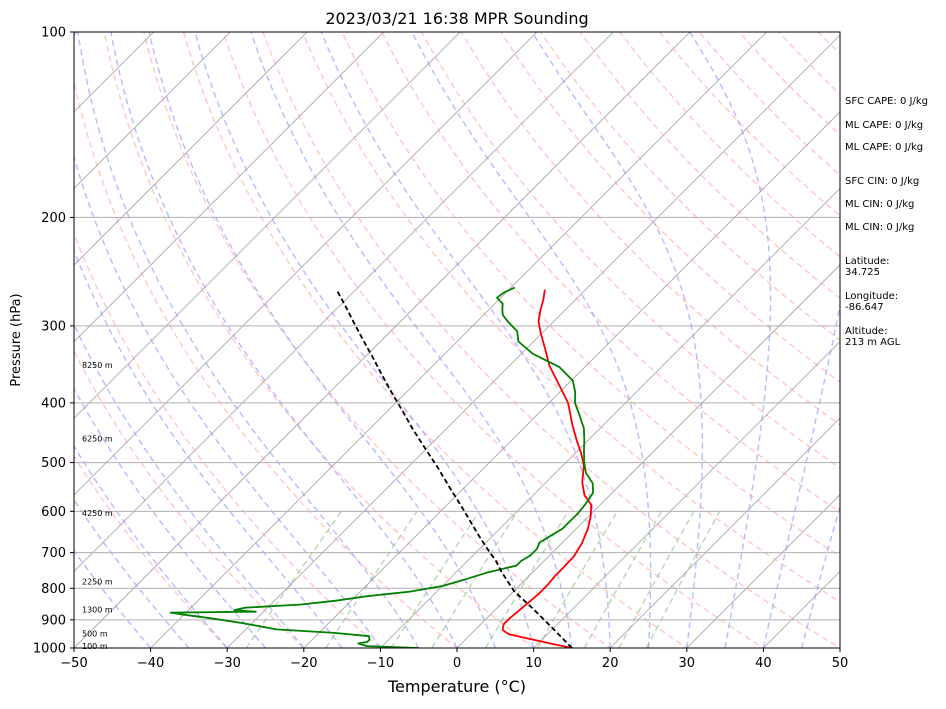 The image size is (946, 709). Describe the element at coordinates (380, 663) in the screenshot. I see `x-tick-label: −10` at that location.